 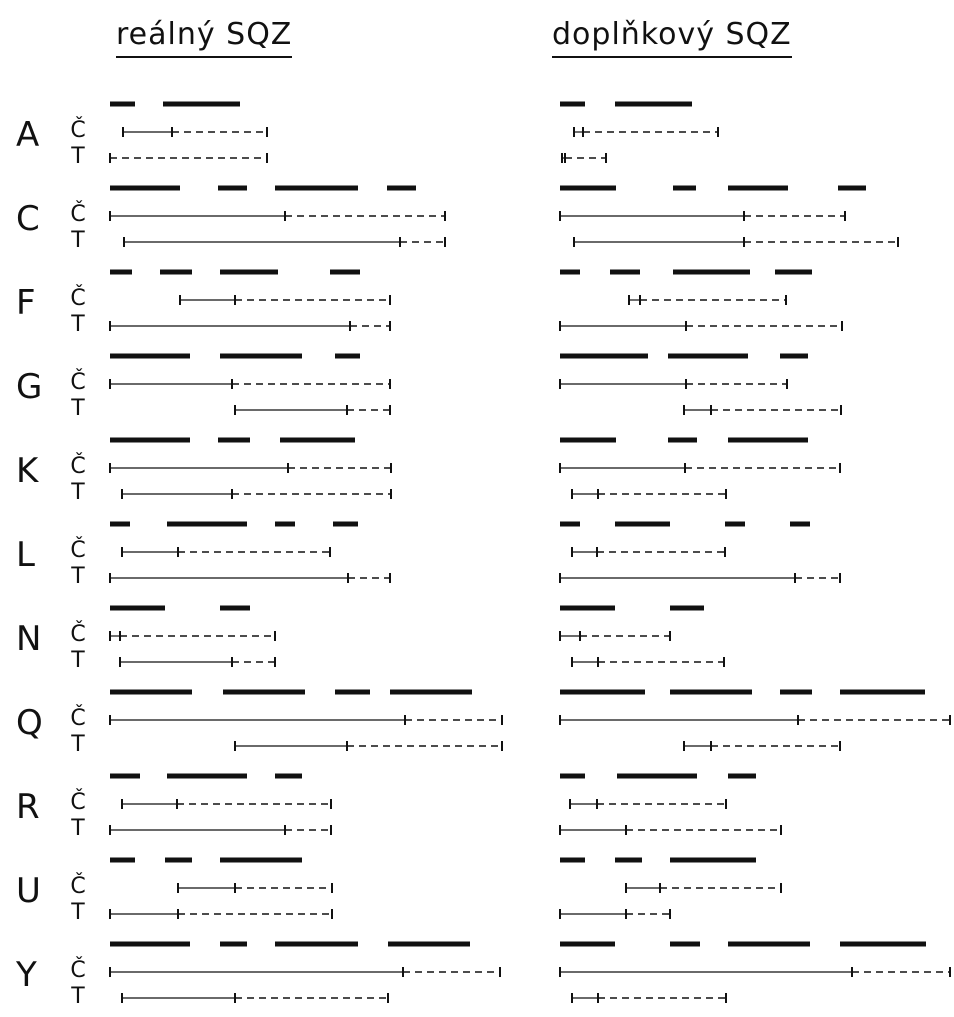 What do you see at coordinates (204, 38) in the screenshot?
I see `heading-real-sqz: reálný SQZ` at bounding box center [204, 38].